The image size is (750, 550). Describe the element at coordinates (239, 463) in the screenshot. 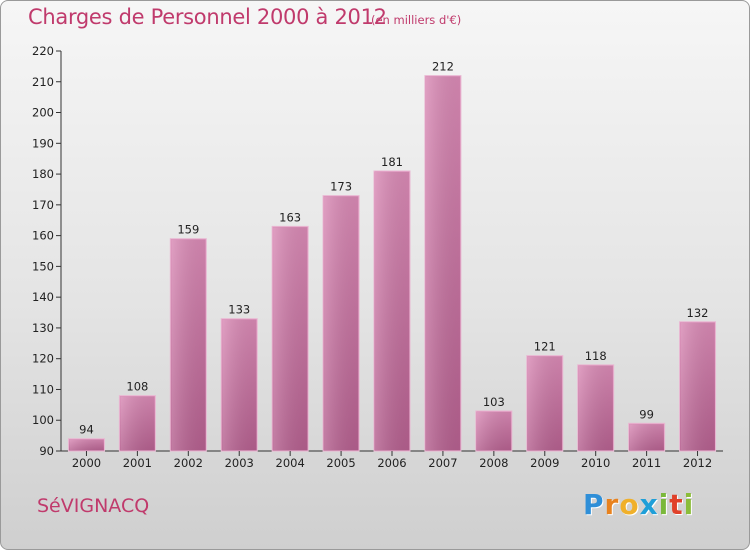

I see `x-tick-label: 2003` at that location.